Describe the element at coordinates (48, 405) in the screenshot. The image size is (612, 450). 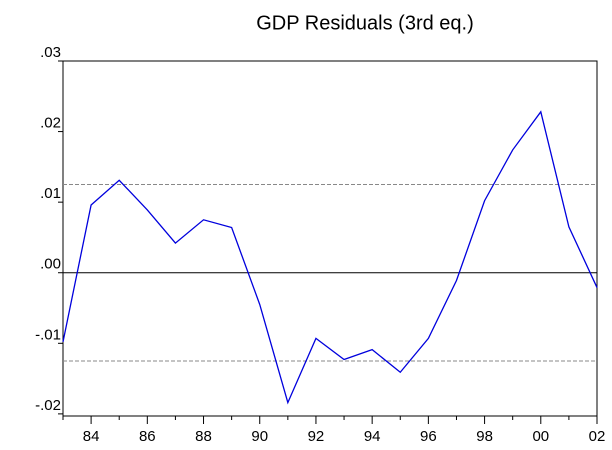
I see `y-tick-label: -.02` at that location.